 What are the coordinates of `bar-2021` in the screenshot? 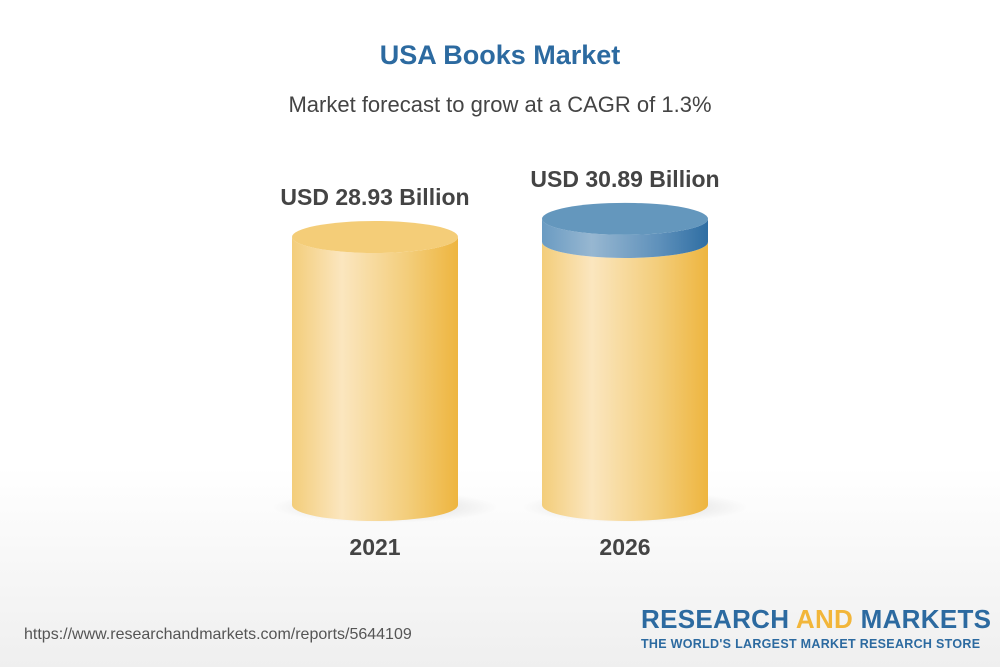 It's located at (375, 379).